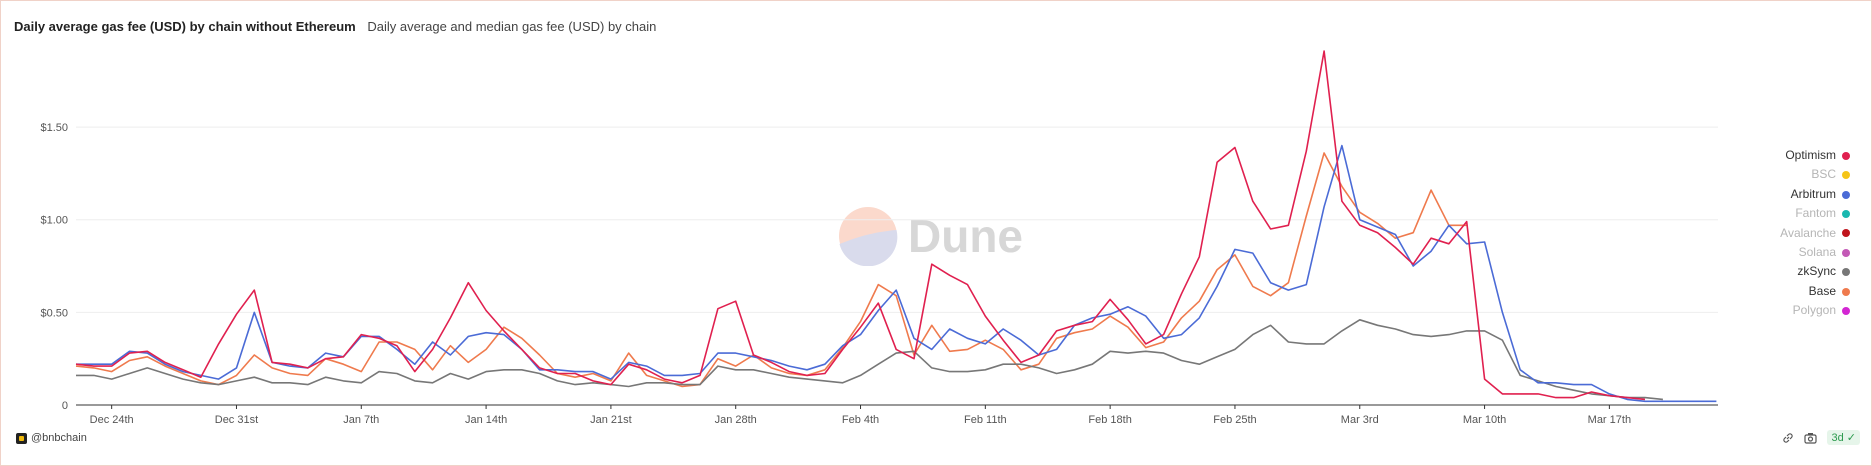 This screenshot has width=1872, height=466. What do you see at coordinates (361, 420) in the screenshot?
I see `x-tick-label: Jan 7th` at bounding box center [361, 420].